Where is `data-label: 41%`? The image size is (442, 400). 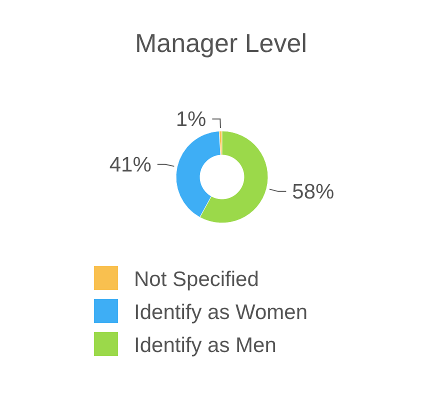
data-label: 41% is located at coordinates (130, 164).